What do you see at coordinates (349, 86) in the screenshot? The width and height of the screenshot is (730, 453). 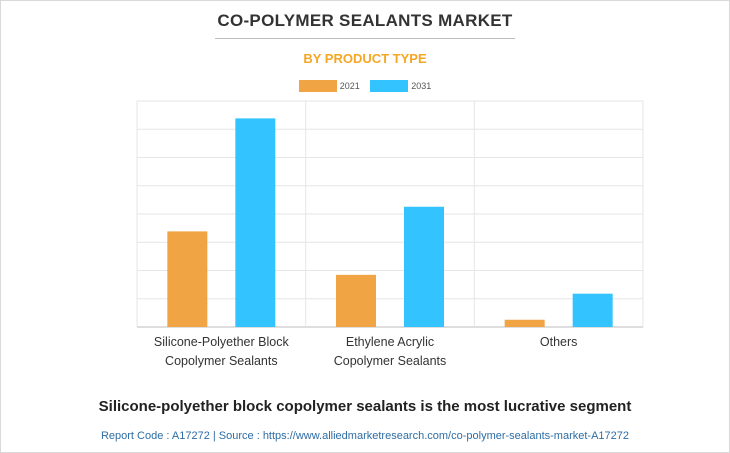 I see `legend-label-2021: 2021` at bounding box center [349, 86].